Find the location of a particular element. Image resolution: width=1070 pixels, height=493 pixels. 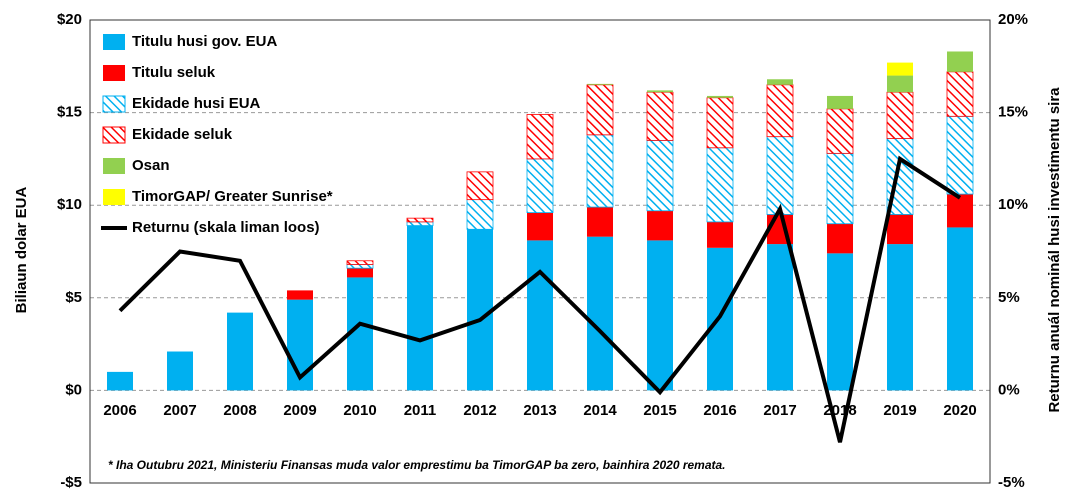

y-tick-label: $5 is located at coordinates (73, 297).